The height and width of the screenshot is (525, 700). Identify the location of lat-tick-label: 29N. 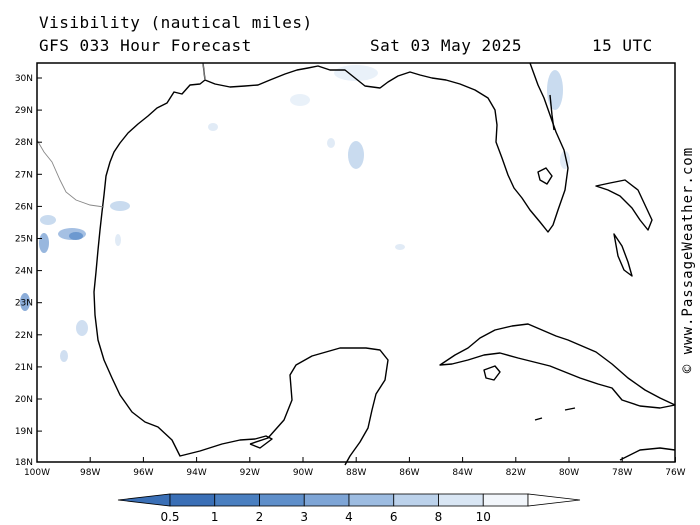
(24, 111).